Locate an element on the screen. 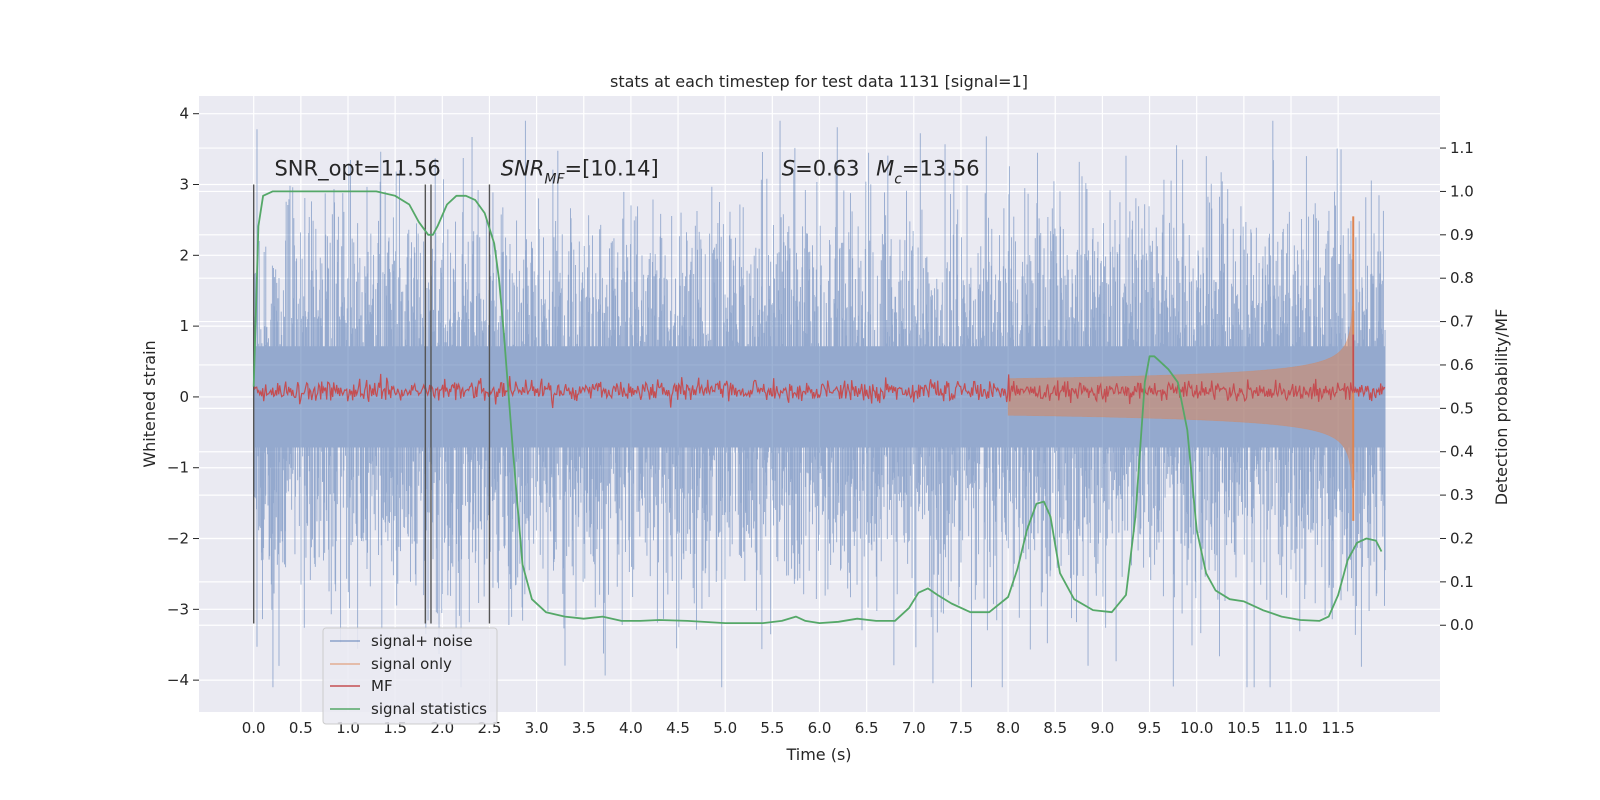 This screenshot has width=1600, height=800. x-tick-label: 10.5 is located at coordinates (1243, 728).